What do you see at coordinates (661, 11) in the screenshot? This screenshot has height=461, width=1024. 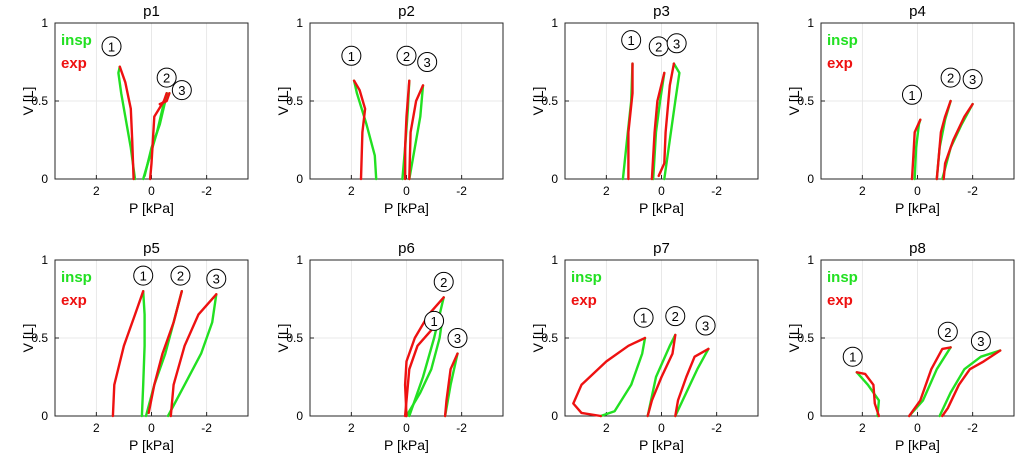 I see `panel-title: p3` at bounding box center [661, 11].